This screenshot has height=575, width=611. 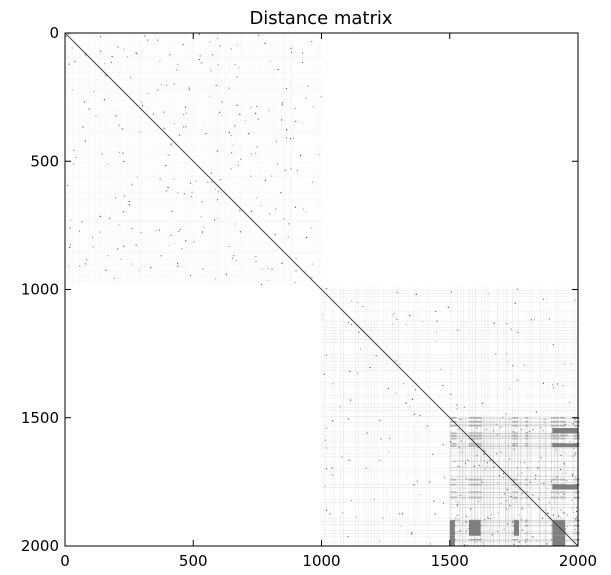 I want to click on matrix-dense-row, so click(x=513, y=540).